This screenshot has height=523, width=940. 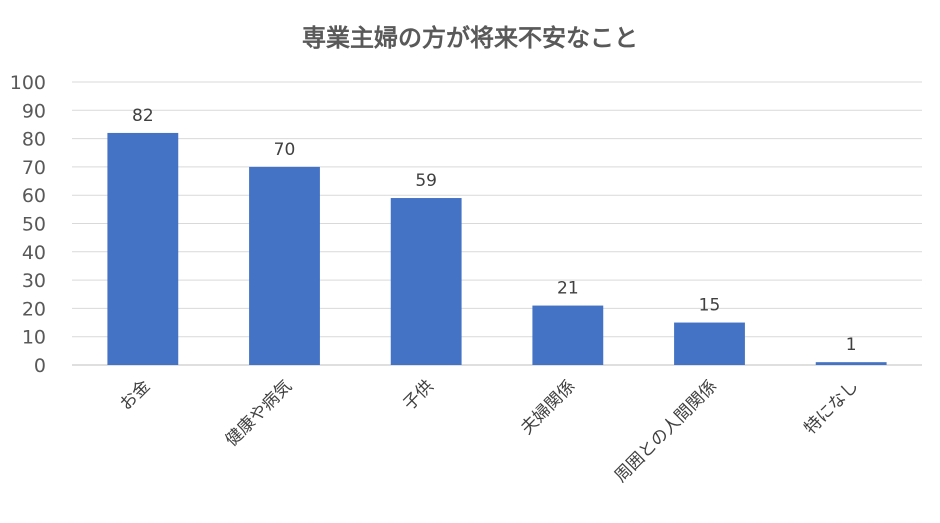 What do you see at coordinates (568, 289) in the screenshot?
I see `data-label: 21` at bounding box center [568, 289].